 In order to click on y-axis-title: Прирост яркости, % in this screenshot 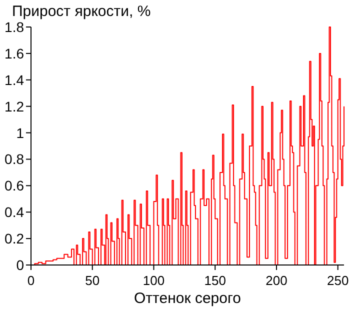, I will do `click(81, 11)`.